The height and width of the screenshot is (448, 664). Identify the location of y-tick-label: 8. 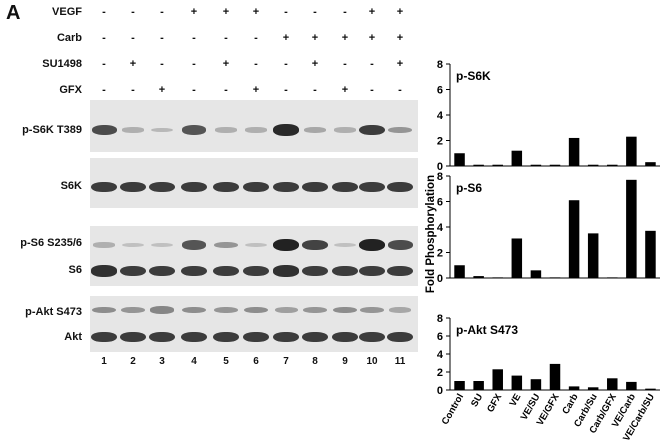
(440, 177).